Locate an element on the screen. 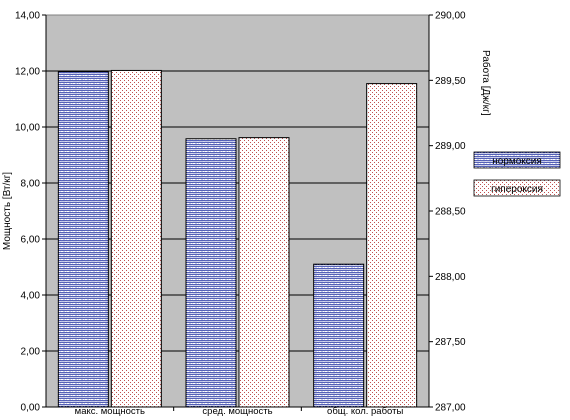  y-axis-title: Мощность [Вт/кг] is located at coordinates (7, 211).